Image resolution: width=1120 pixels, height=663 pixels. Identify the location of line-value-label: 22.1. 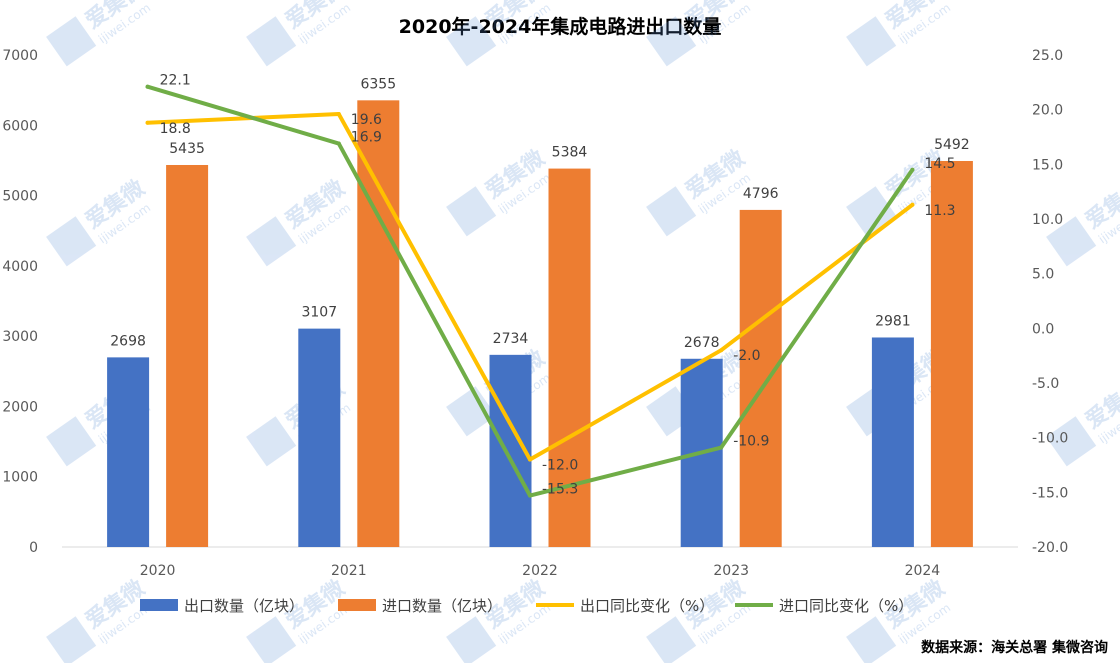
(175, 81).